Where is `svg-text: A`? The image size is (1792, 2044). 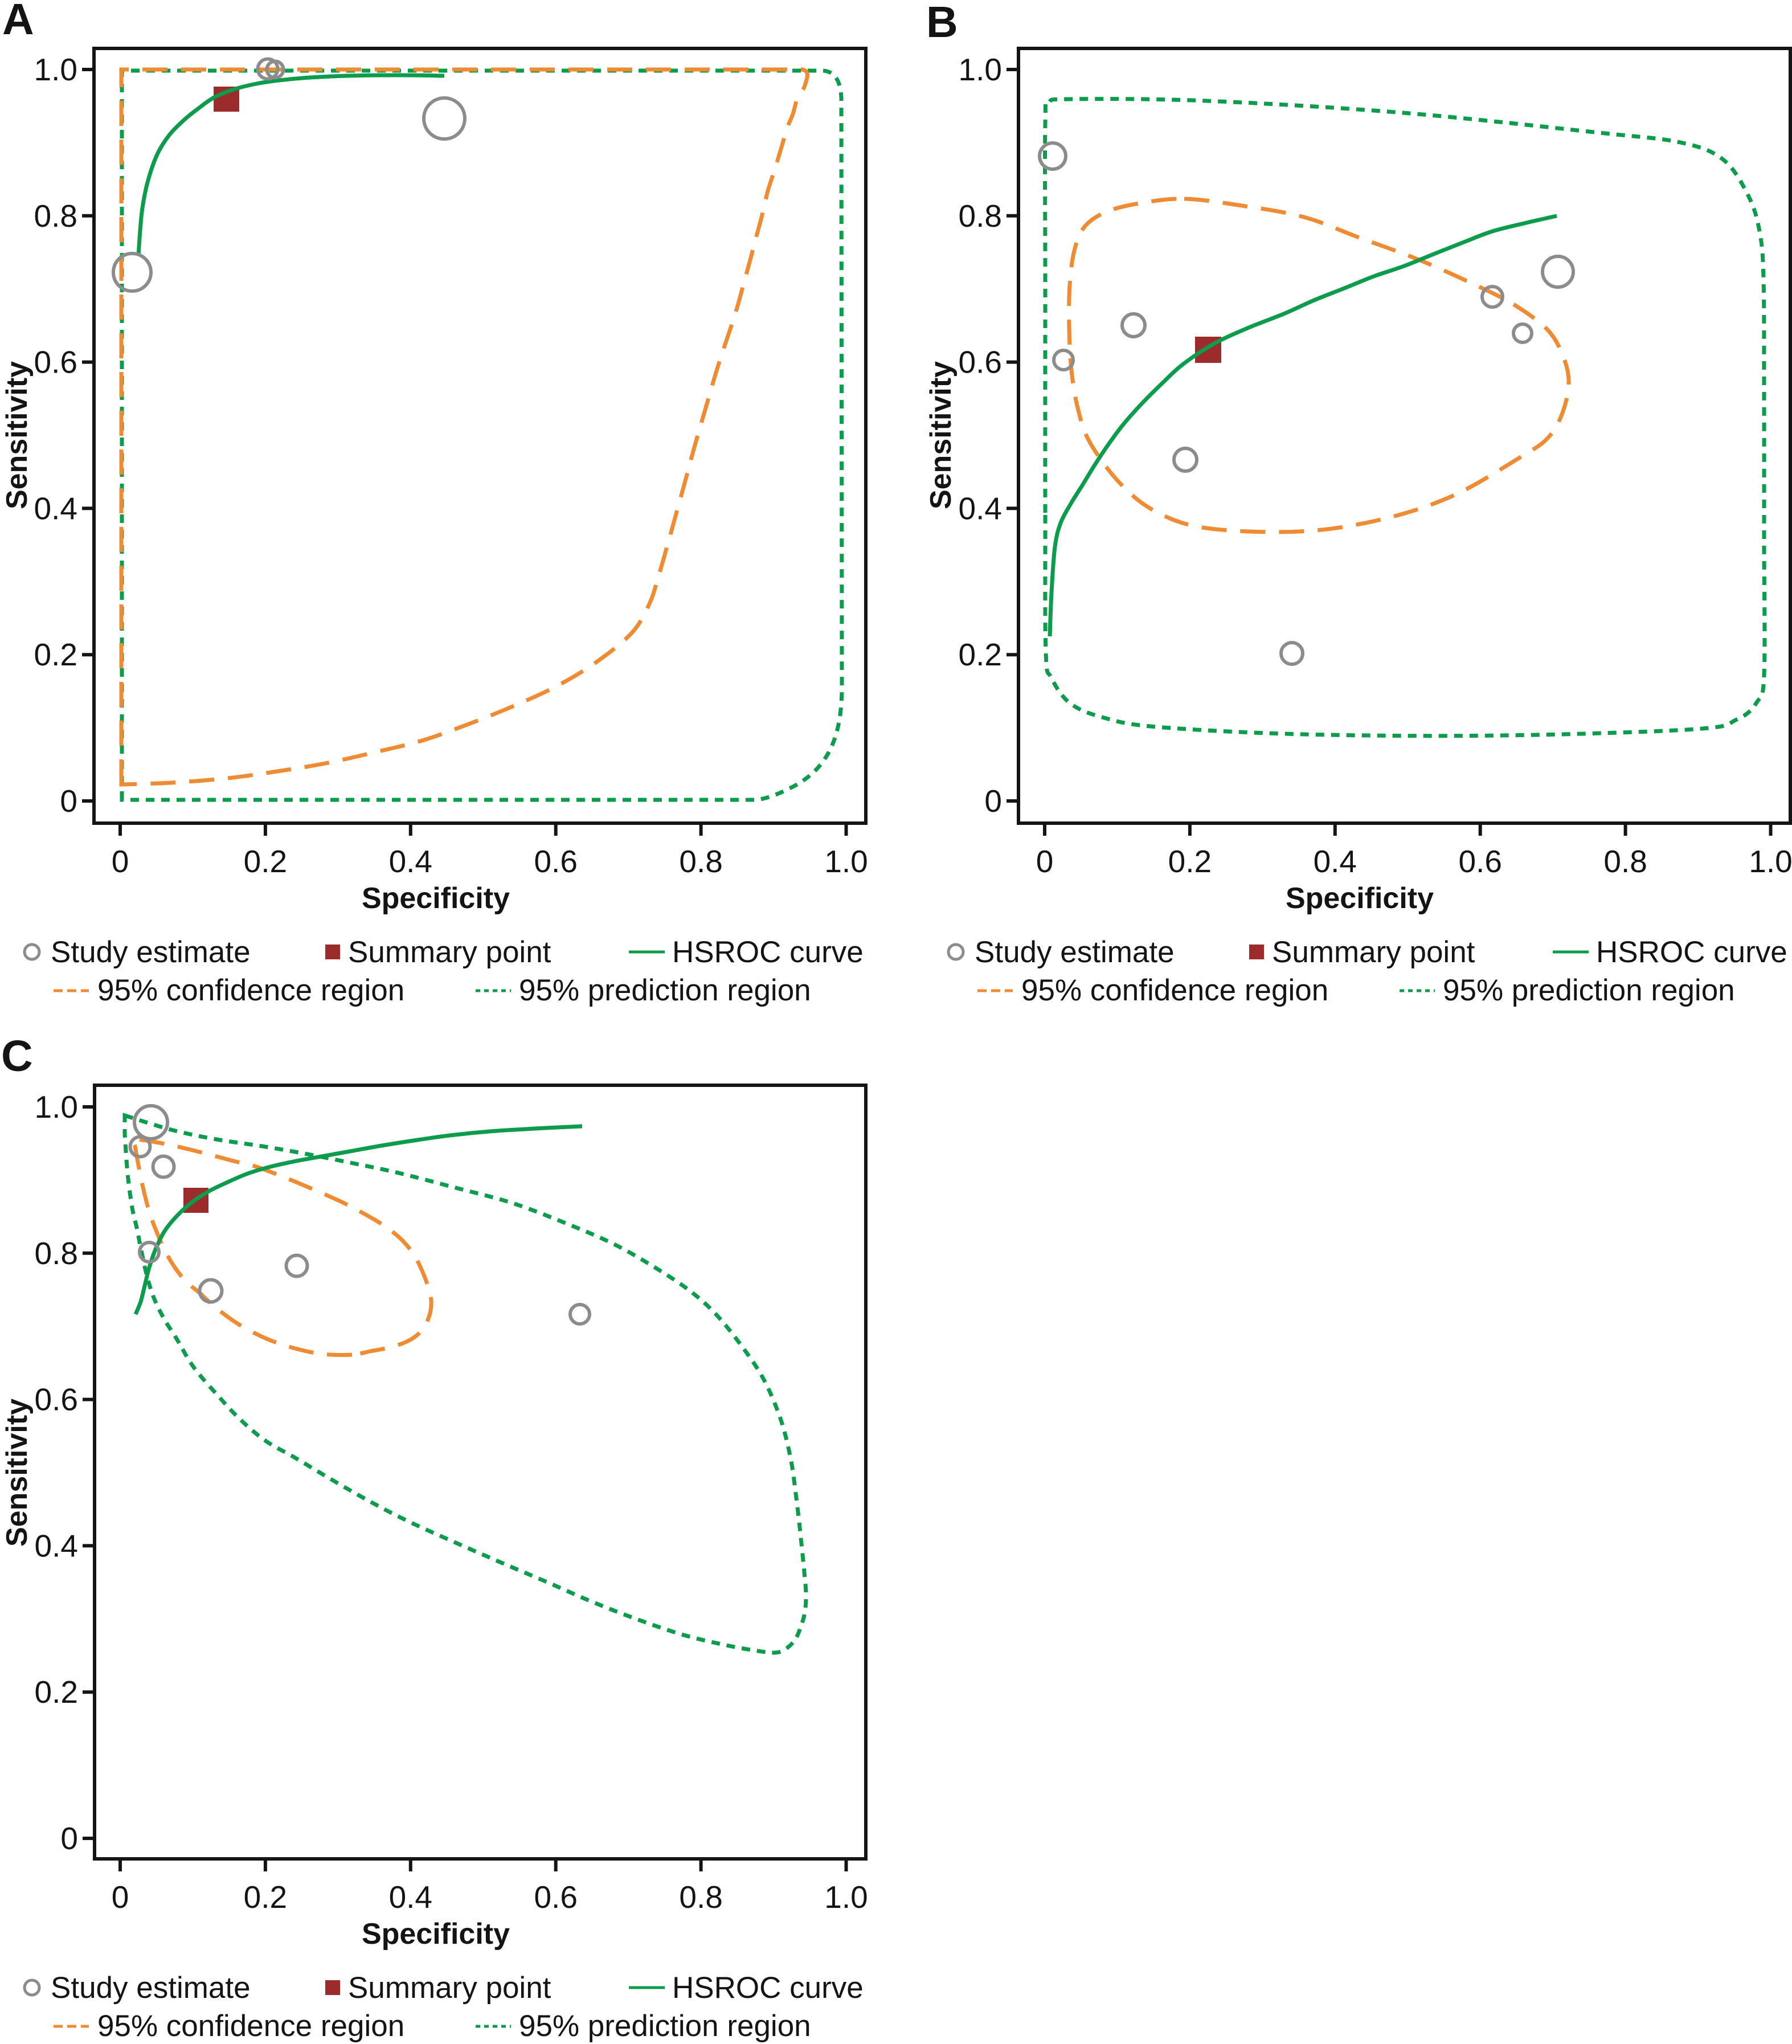 svg-text: A is located at coordinates (18, 22).